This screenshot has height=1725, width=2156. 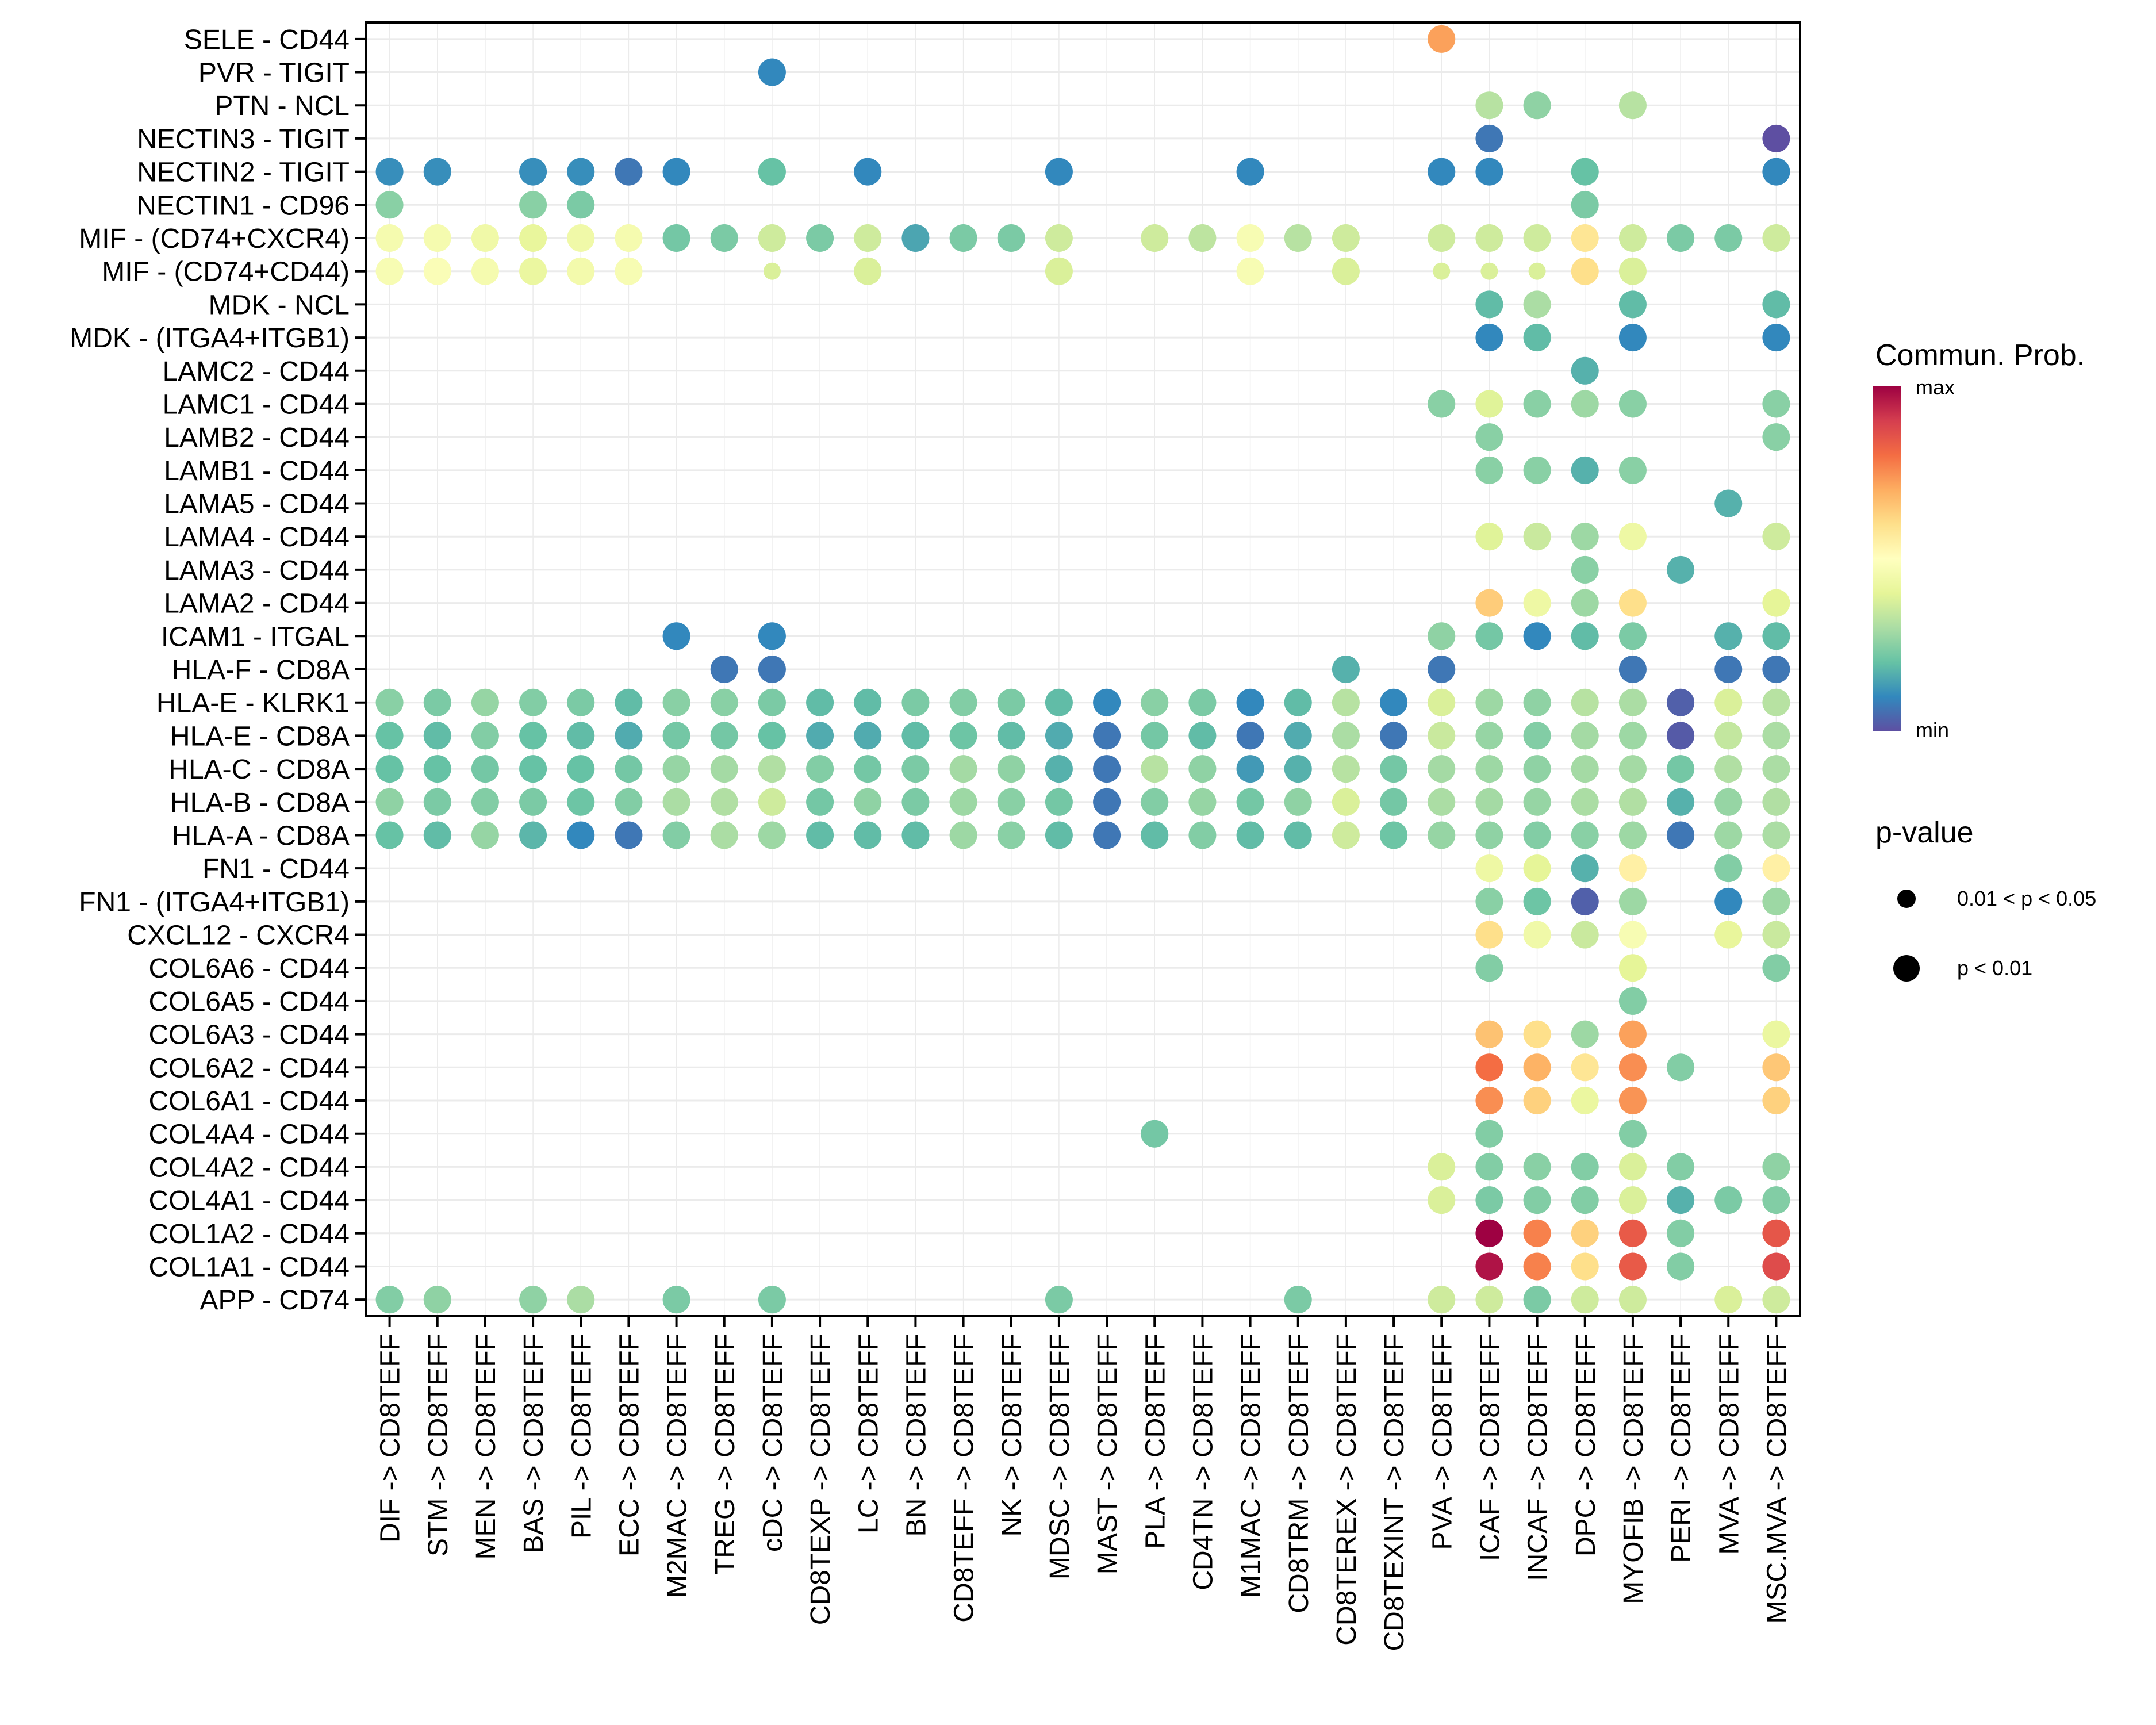 I want to click on data-point: NECTIN2 - TIGIT | cDC -> CD8TEFF, so click(x=772, y=172).